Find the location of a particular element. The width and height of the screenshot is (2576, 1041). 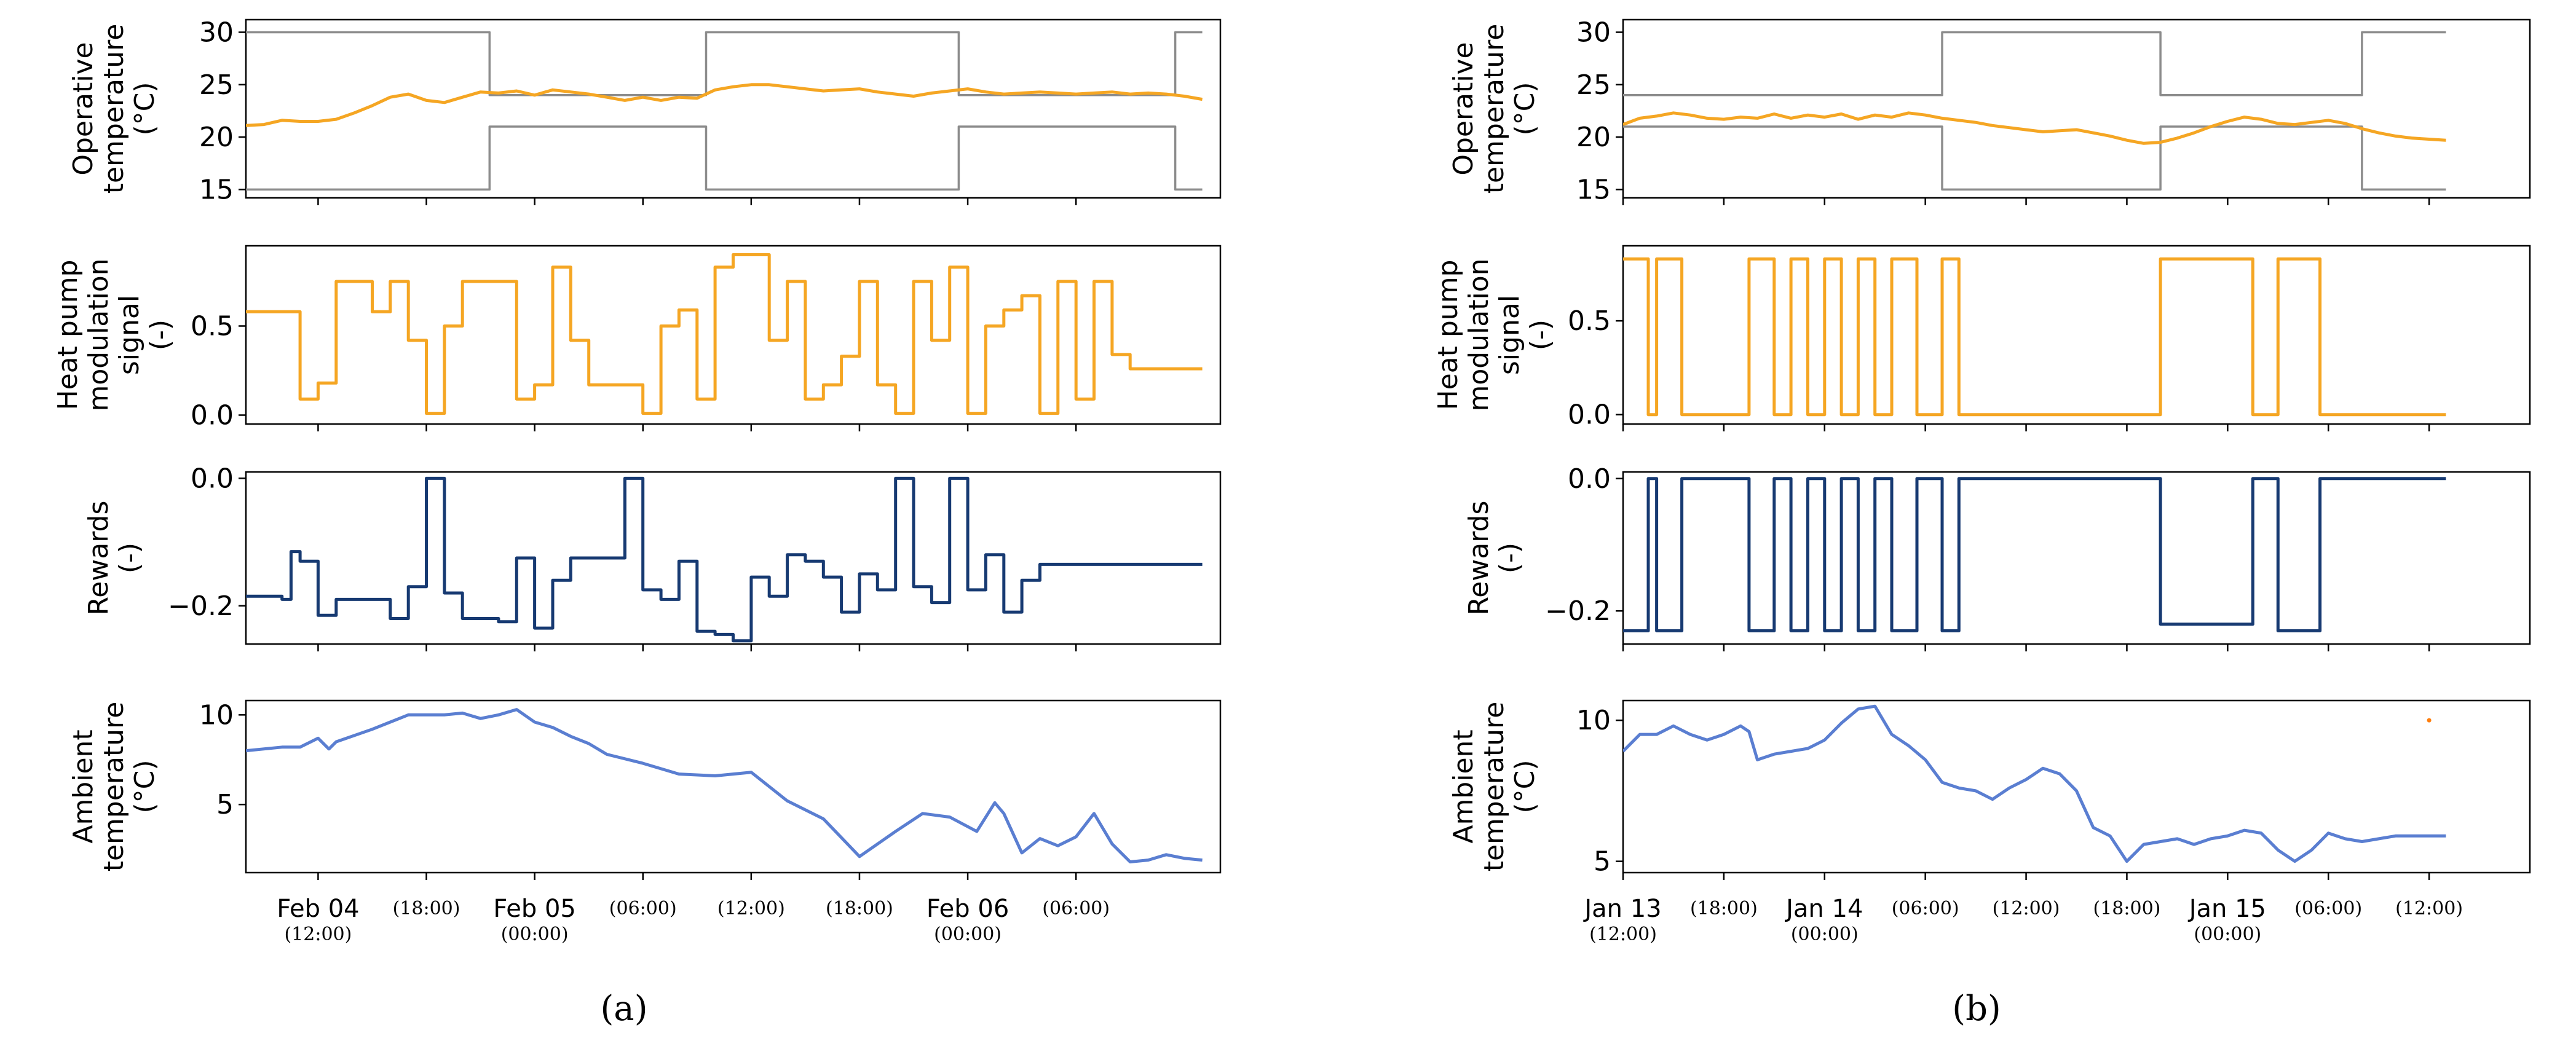

y-tick-label: 30 is located at coordinates (216, 32).